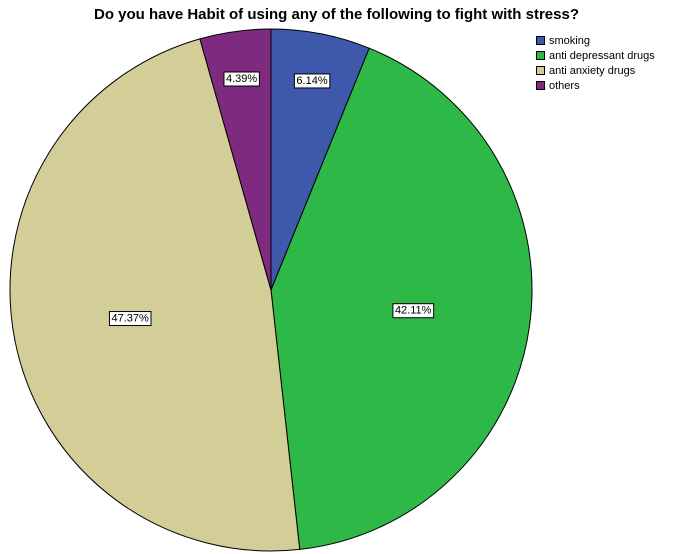 Image resolution: width=673 pixels, height=554 pixels. Describe the element at coordinates (595, 85) in the screenshot. I see `legend-item-others: others` at that location.